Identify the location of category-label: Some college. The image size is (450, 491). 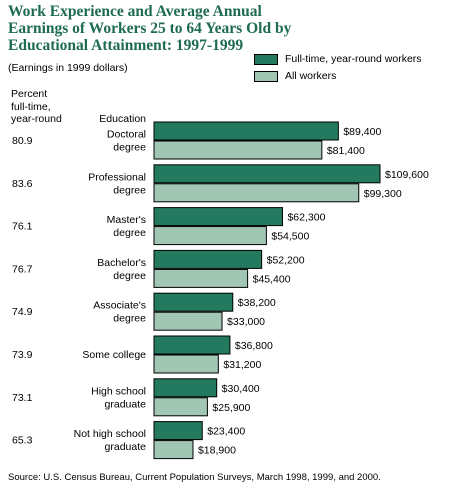
(114, 355).